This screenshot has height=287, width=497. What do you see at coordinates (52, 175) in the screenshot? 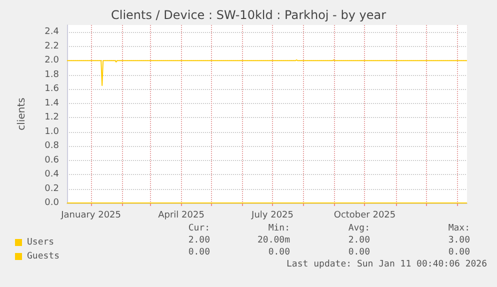
I see `y-tick-label: 0.4` at bounding box center [52, 175].